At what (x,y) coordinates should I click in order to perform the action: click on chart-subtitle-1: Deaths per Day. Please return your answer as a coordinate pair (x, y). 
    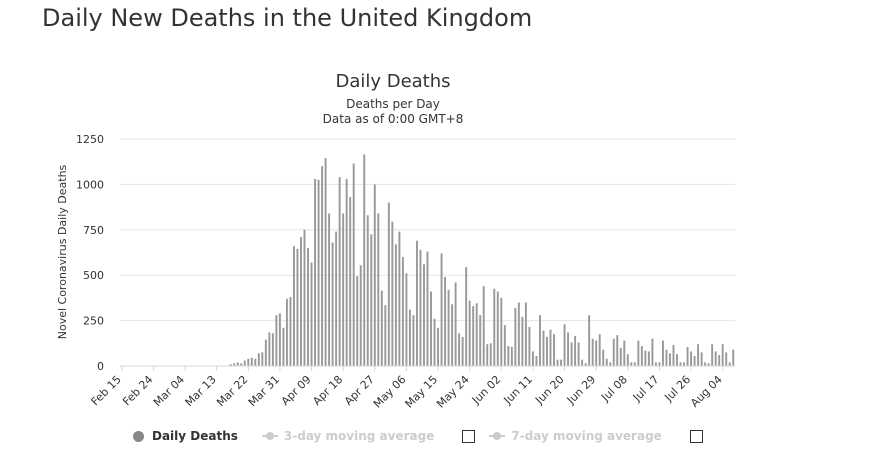
    Looking at the image, I should click on (393, 104).